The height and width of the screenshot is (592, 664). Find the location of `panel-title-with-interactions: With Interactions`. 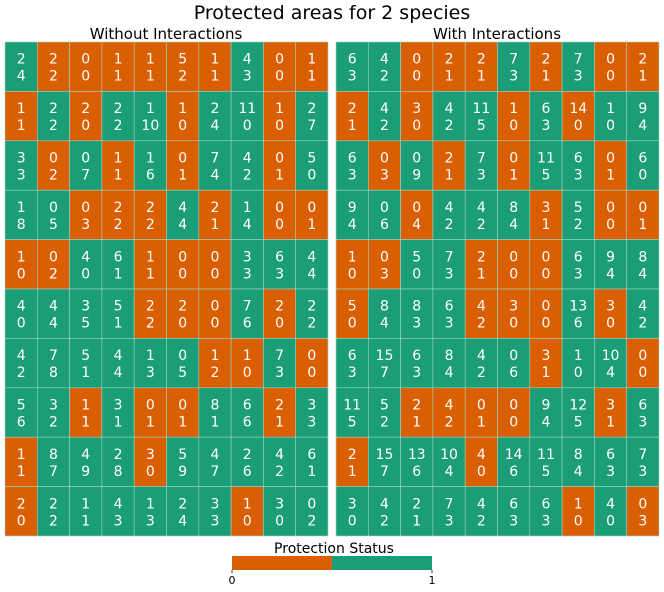

panel-title-with-interactions: With Interactions is located at coordinates (497, 34).